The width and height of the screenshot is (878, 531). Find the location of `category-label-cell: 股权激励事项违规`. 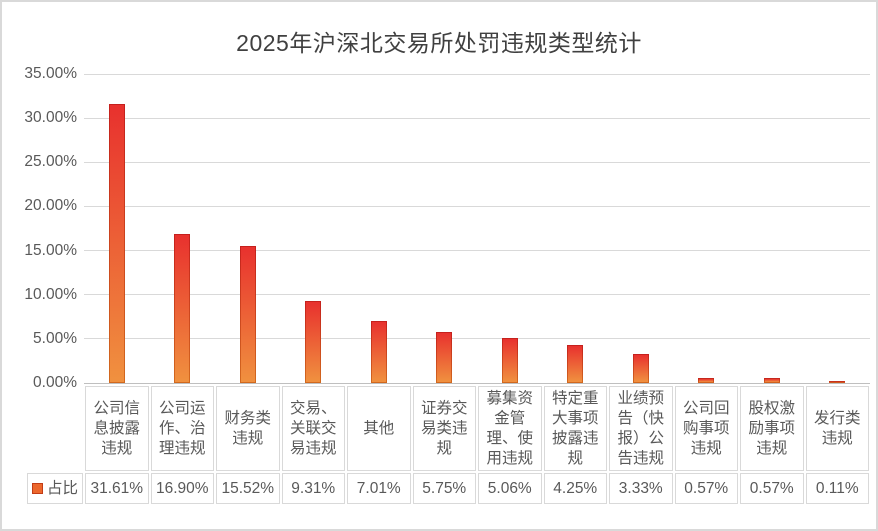

category-label-cell: 股权激励事项违规 is located at coordinates (772, 428).